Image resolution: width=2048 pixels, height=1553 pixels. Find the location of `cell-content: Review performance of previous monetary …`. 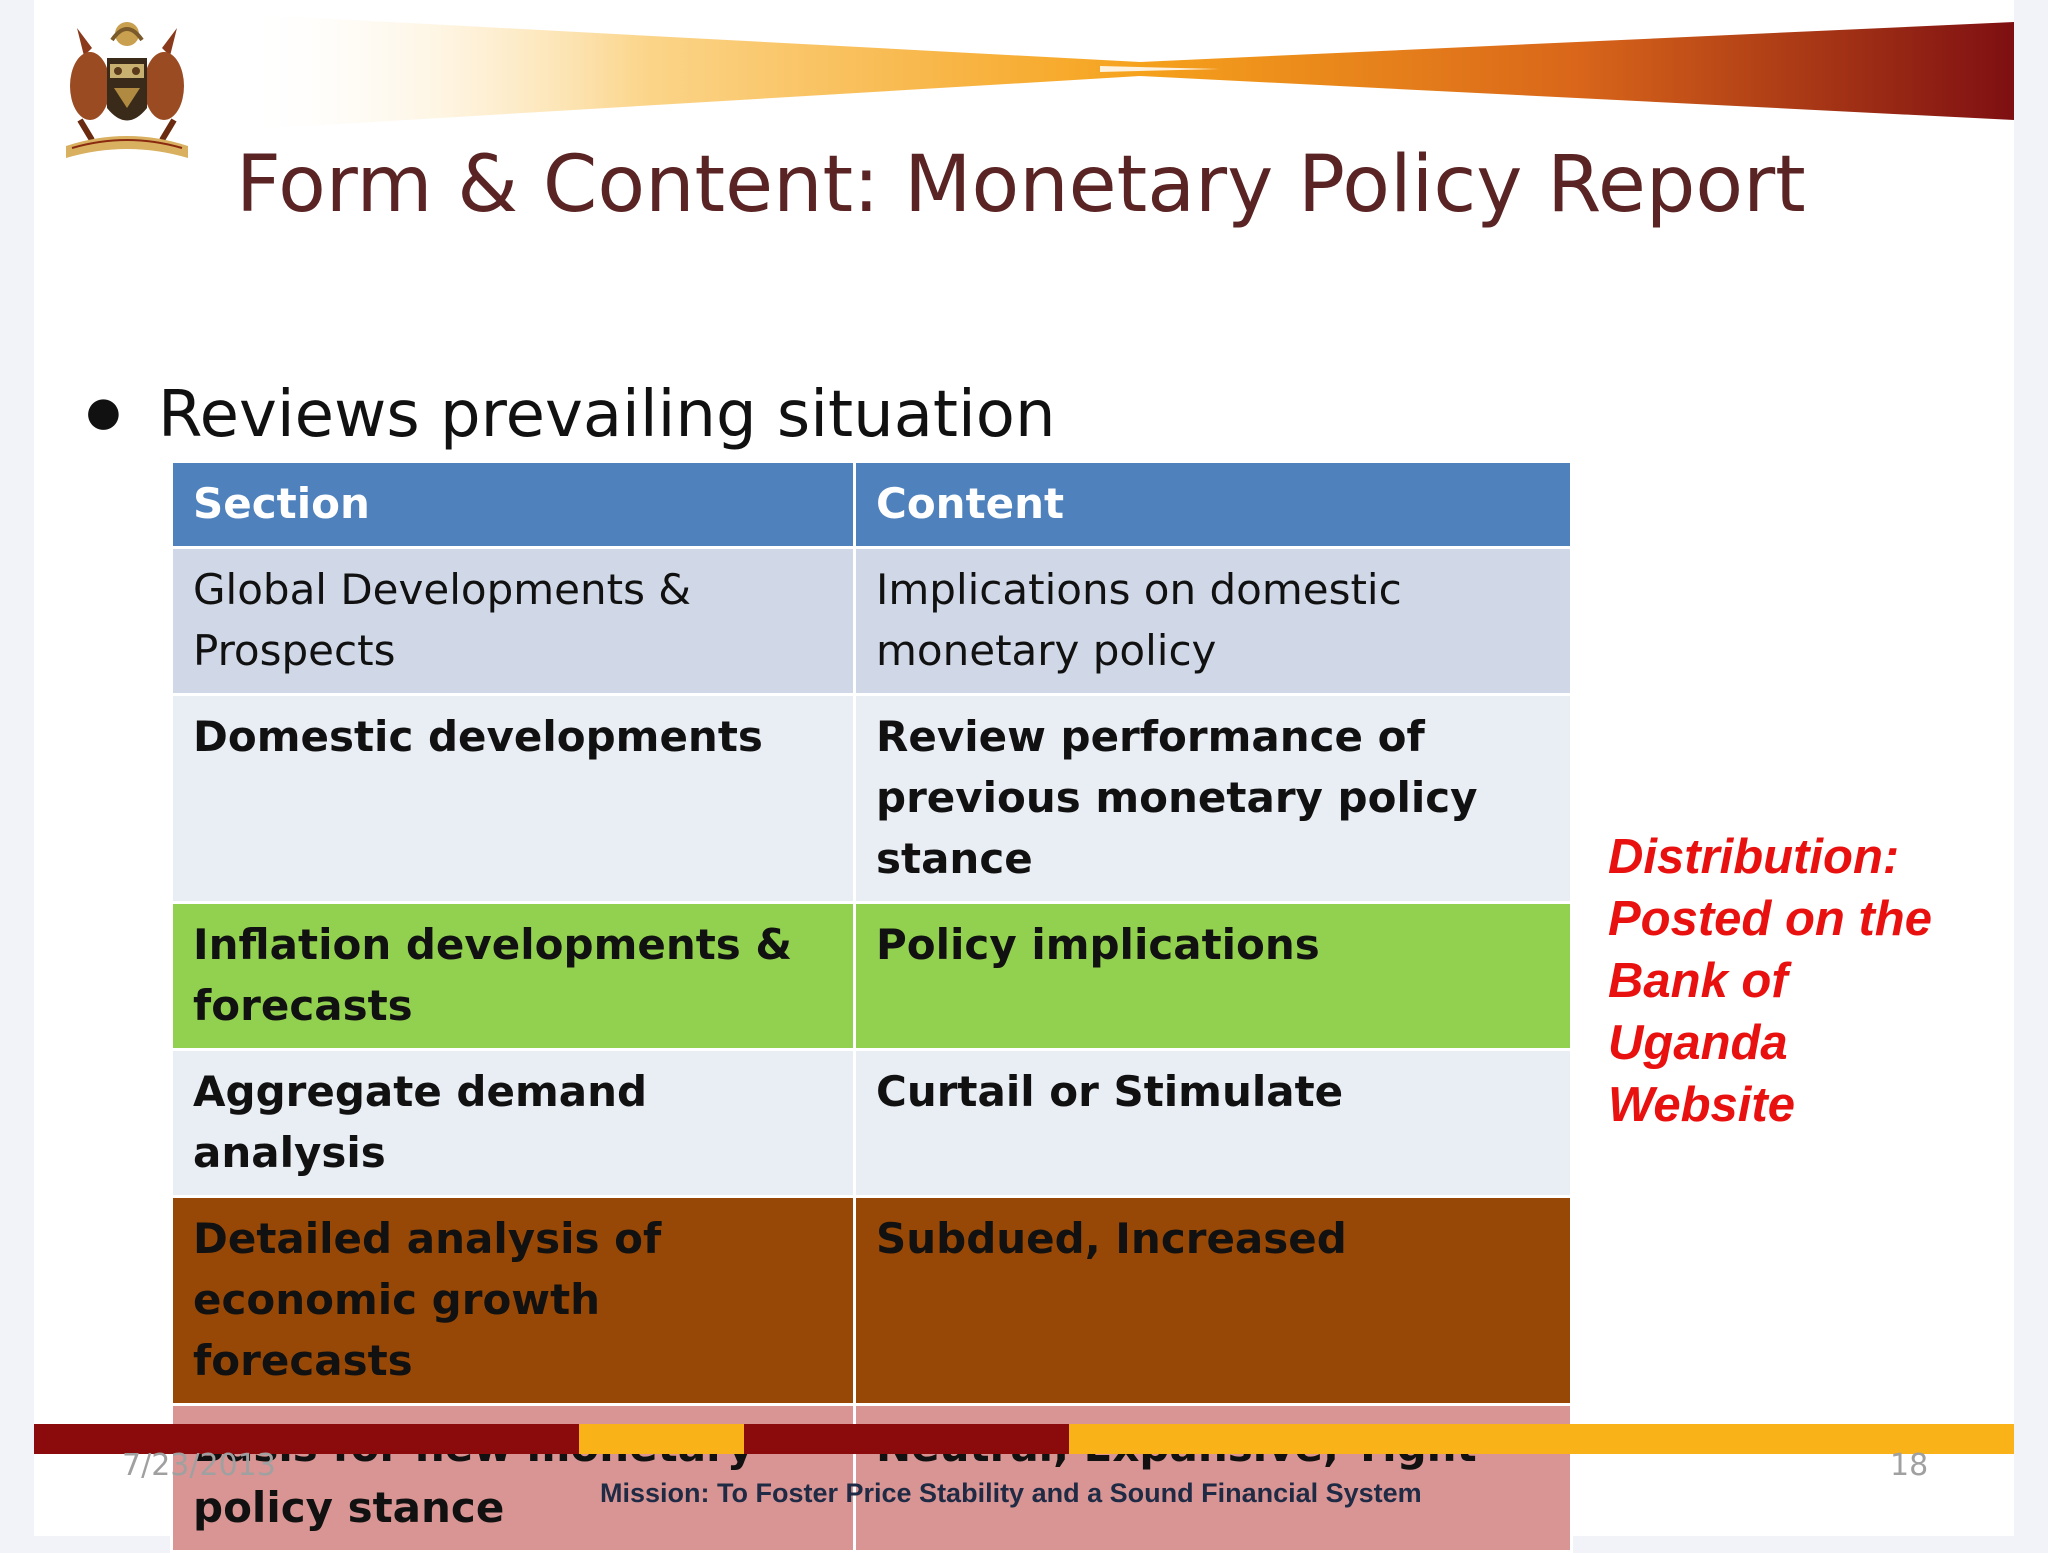

cell-content: Review performance of previous monetary … is located at coordinates (1213, 798).